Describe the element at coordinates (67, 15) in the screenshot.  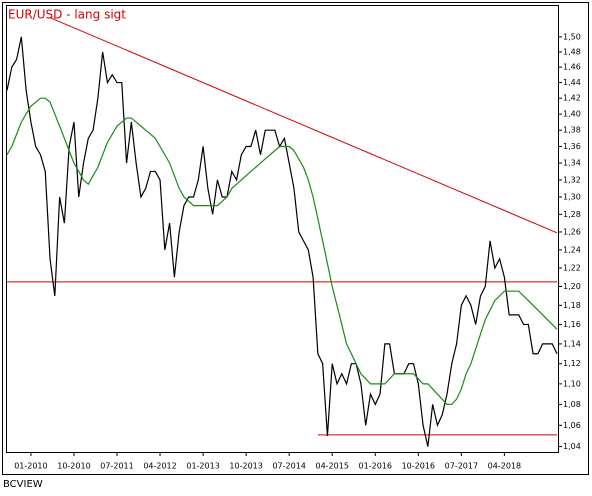
I see `chart-title: EUR/USD - lang sigt` at that location.